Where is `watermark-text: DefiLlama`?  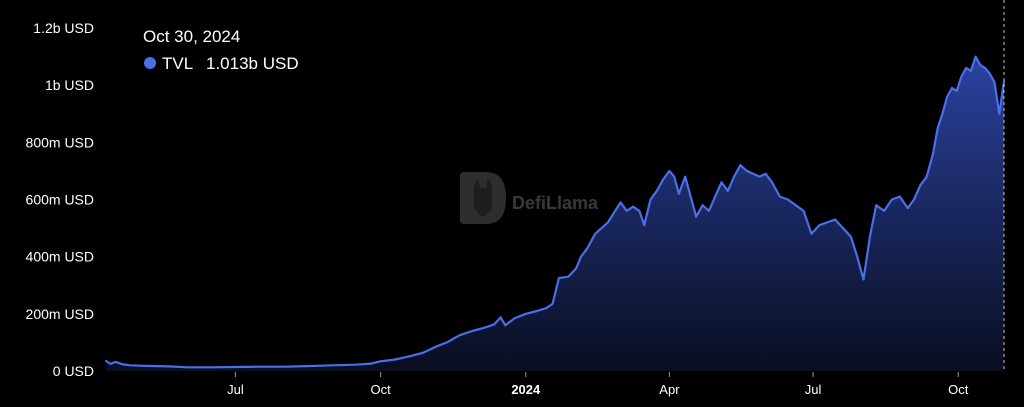 watermark-text: DefiLlama is located at coordinates (555, 203).